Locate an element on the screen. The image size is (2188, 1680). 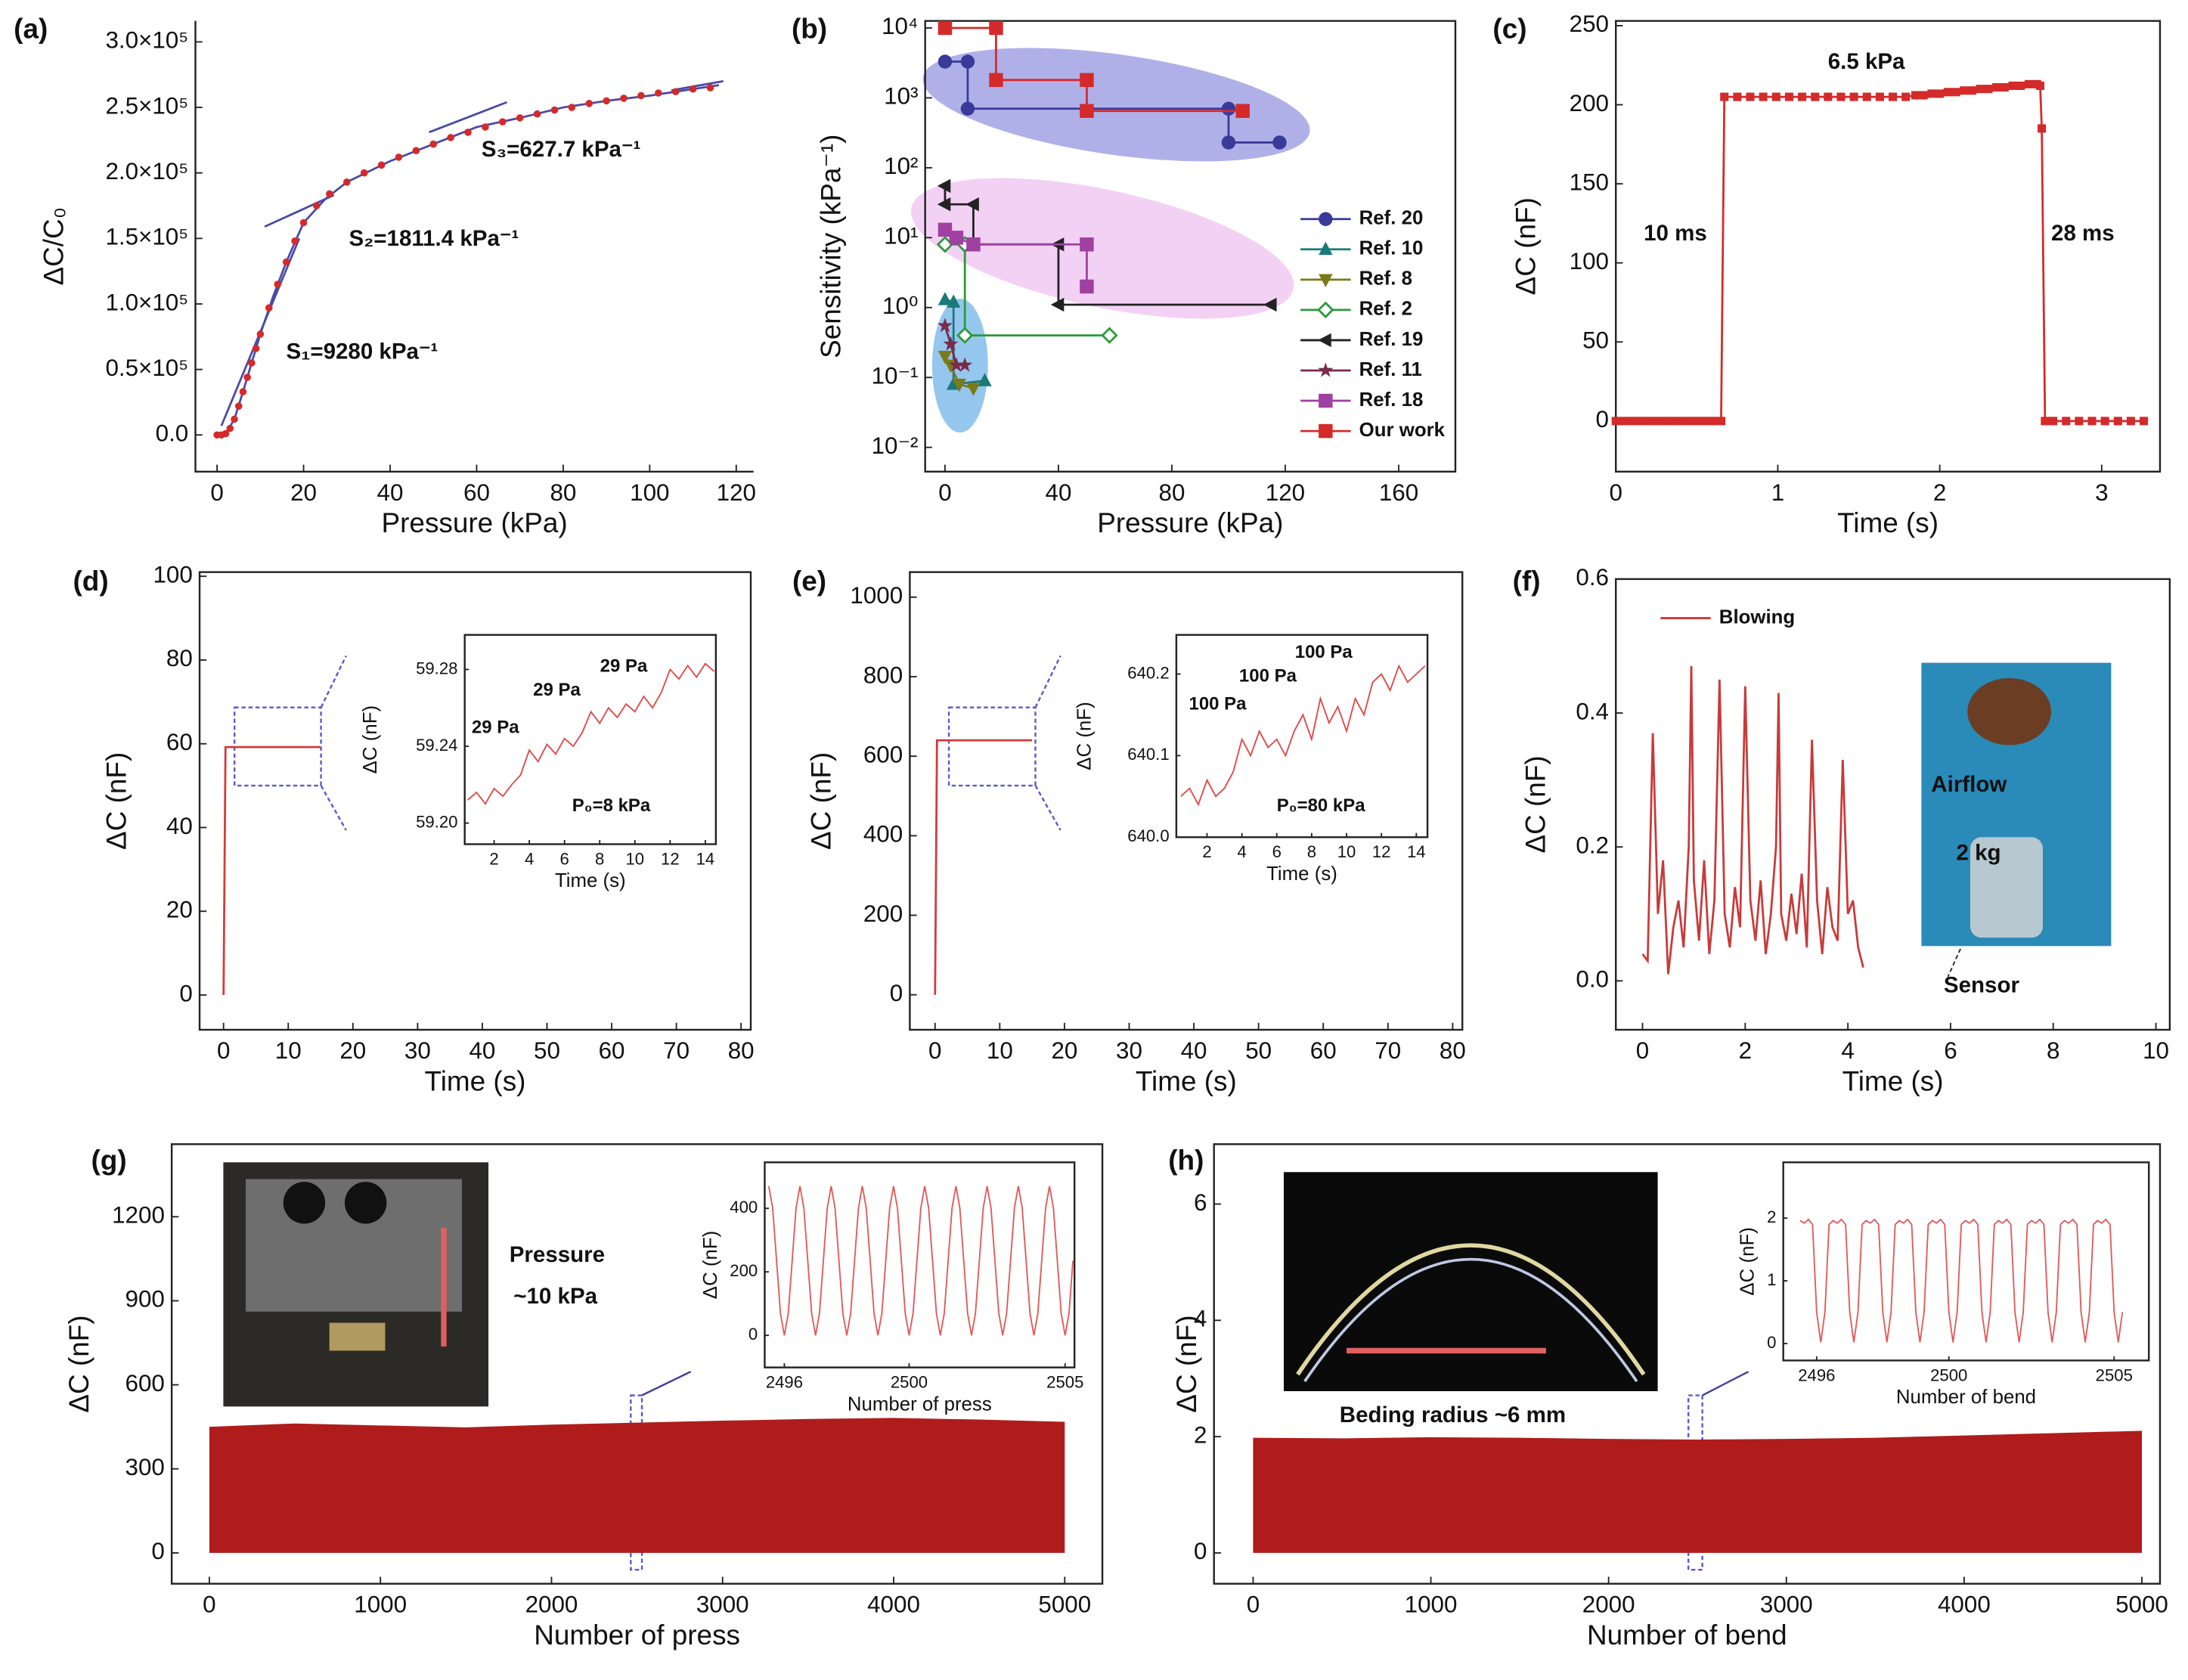
y-tick-label: 100 is located at coordinates (1589, 261).